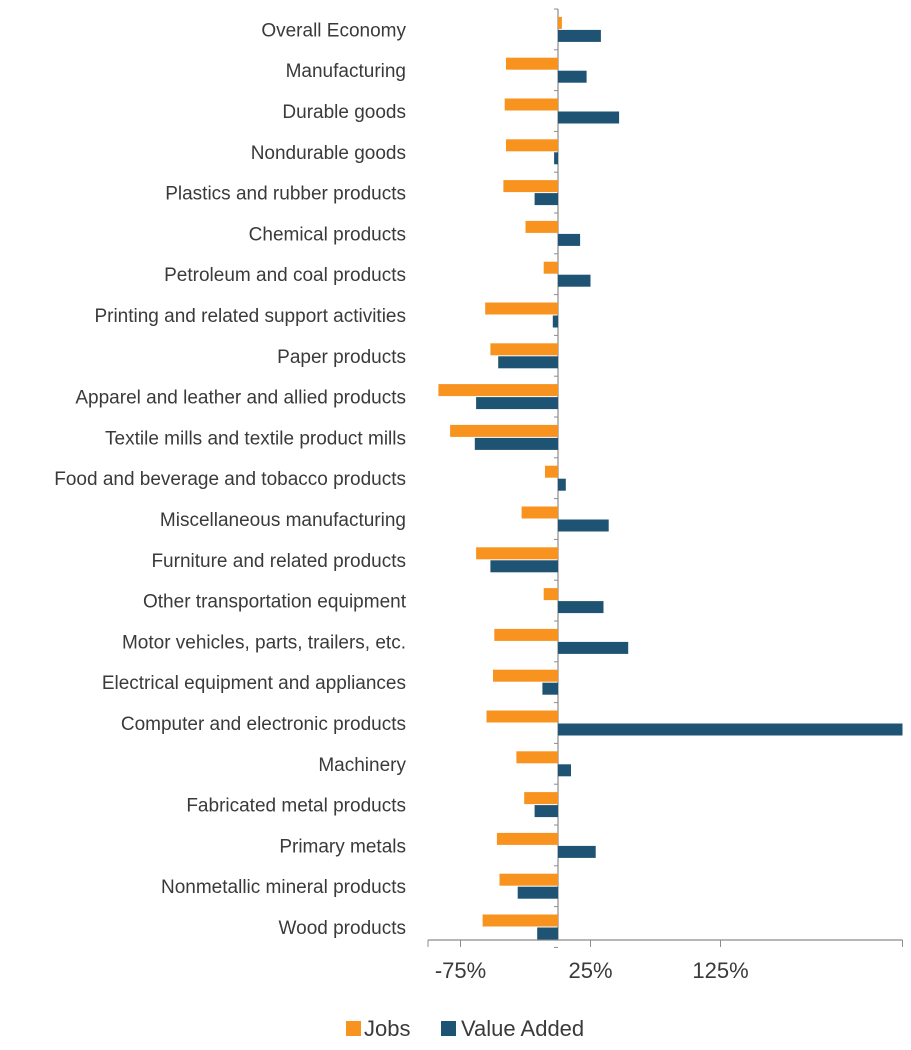 Image resolution: width=911 pixels, height=1050 pixels. What do you see at coordinates (448, 1028) in the screenshot?
I see `legend-swatch-value-added` at bounding box center [448, 1028].